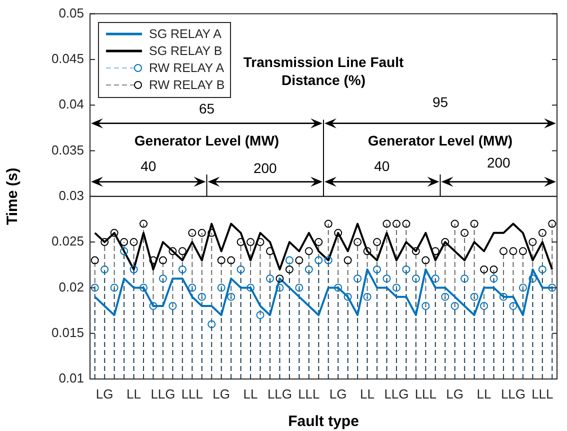 The image size is (567, 431). What do you see at coordinates (71, 286) in the screenshot?
I see `y-tick-label: 0.02` at bounding box center [71, 286].